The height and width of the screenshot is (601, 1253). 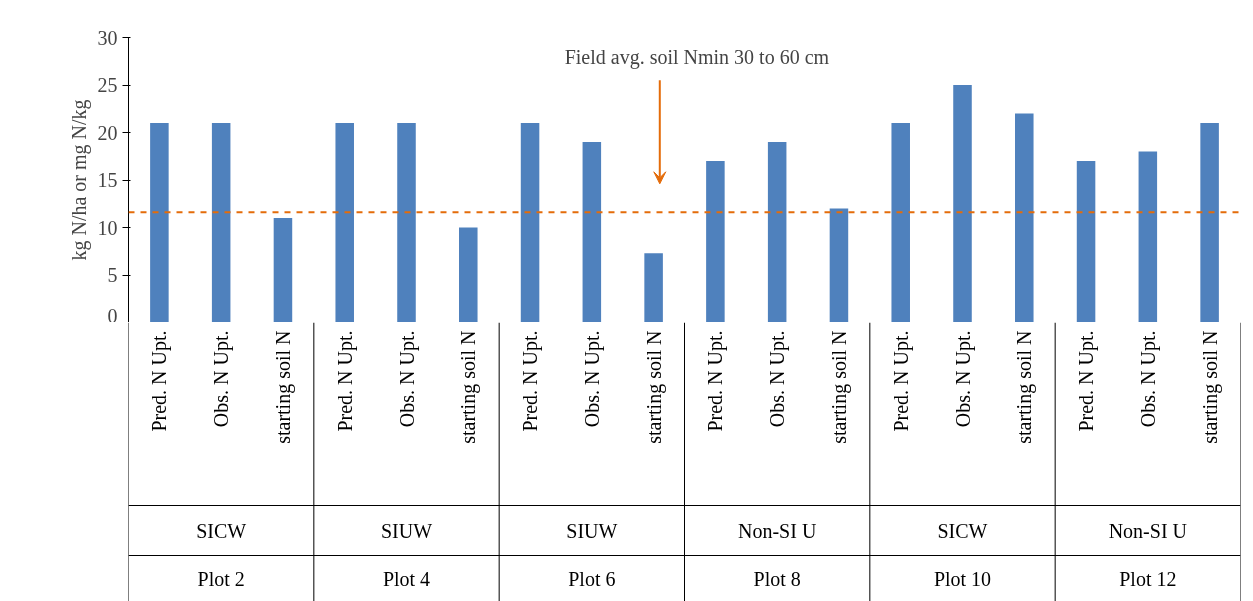 I want to click on text: Plot 10, so click(x=962, y=578).